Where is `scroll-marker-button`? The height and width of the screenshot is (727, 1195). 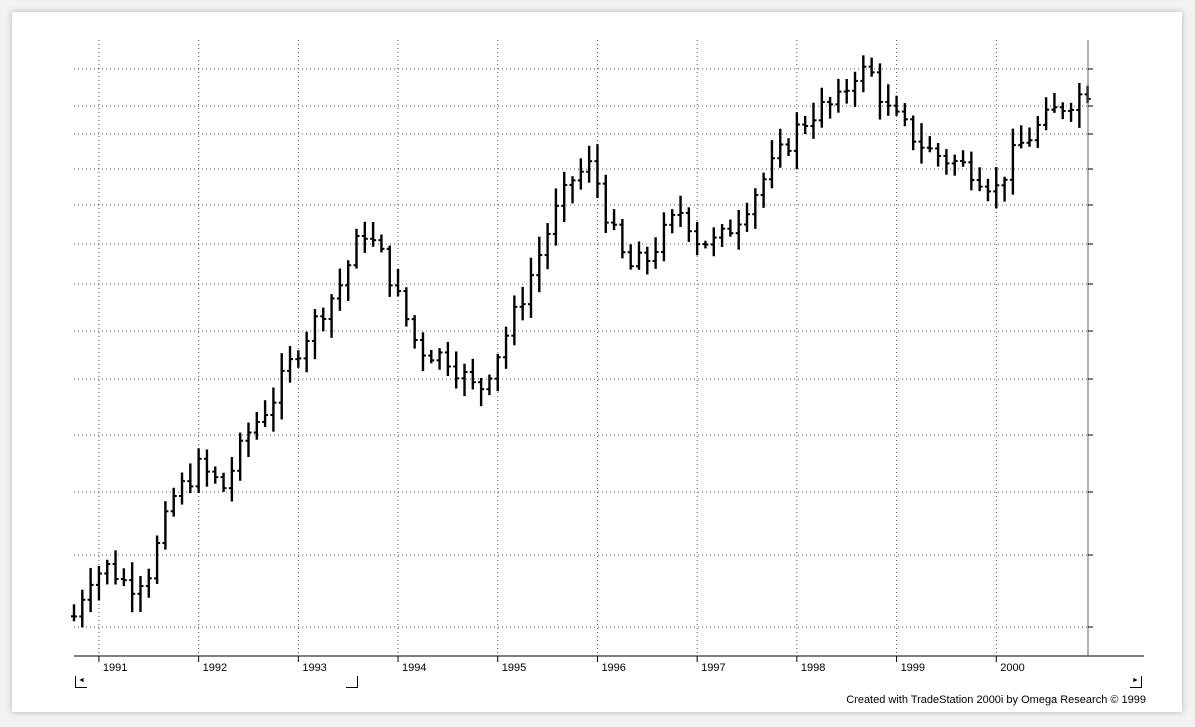
scroll-marker-button is located at coordinates (352, 682).